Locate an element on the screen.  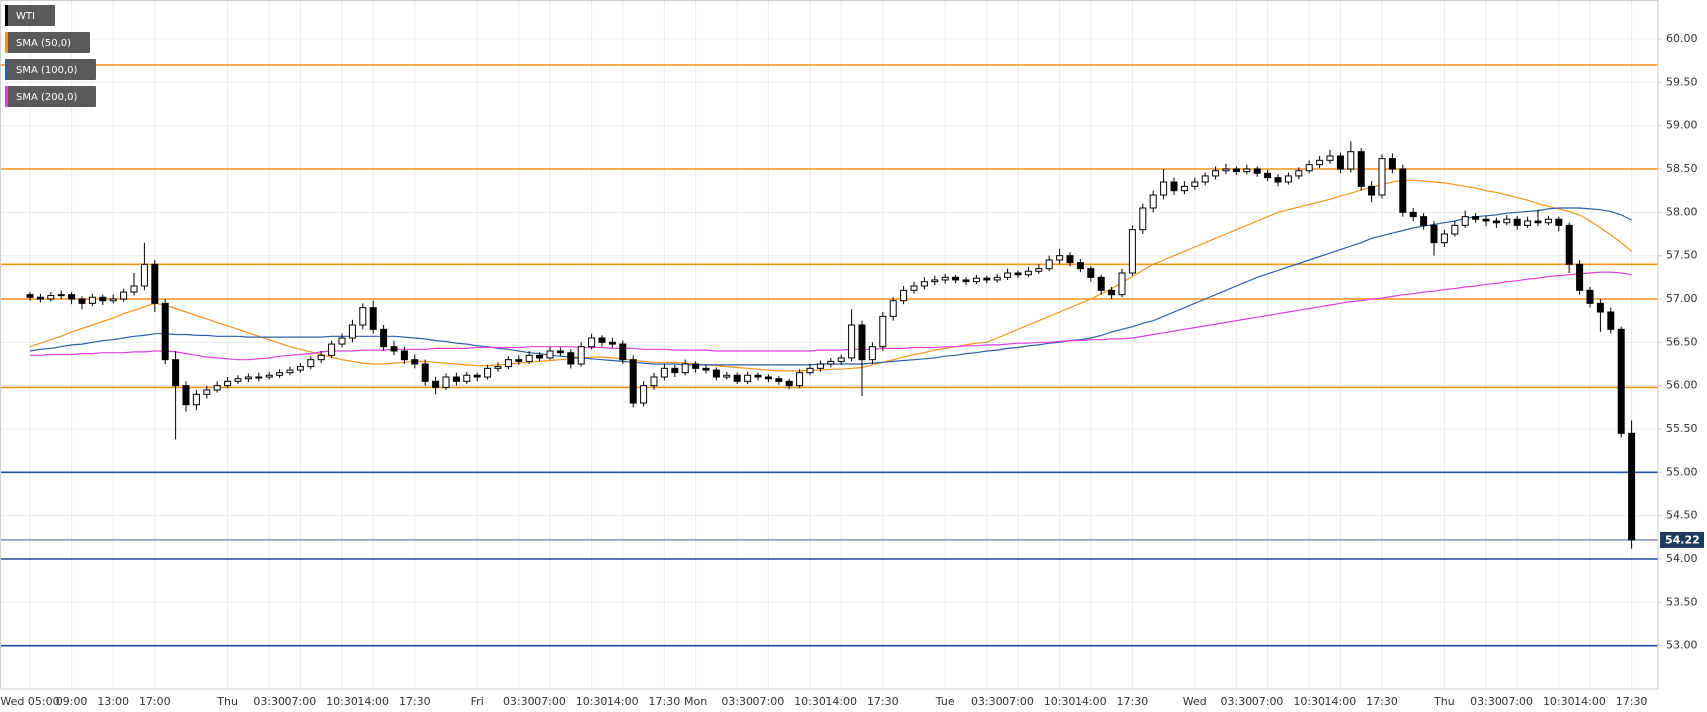
sma-line is located at coordinates (831, 316).